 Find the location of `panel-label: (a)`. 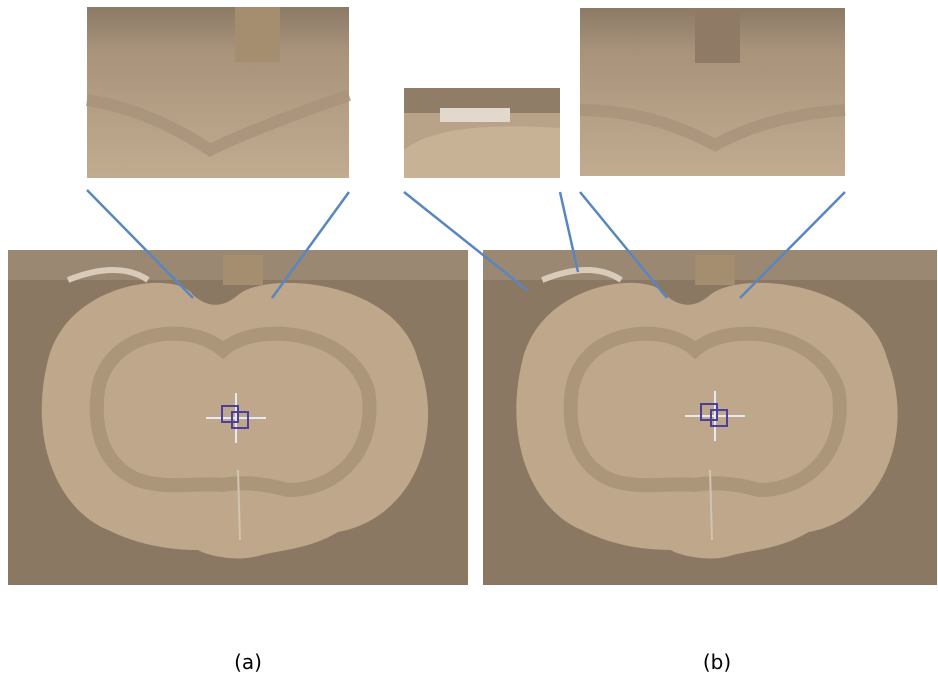

panel-label: (a) is located at coordinates (248, 662).